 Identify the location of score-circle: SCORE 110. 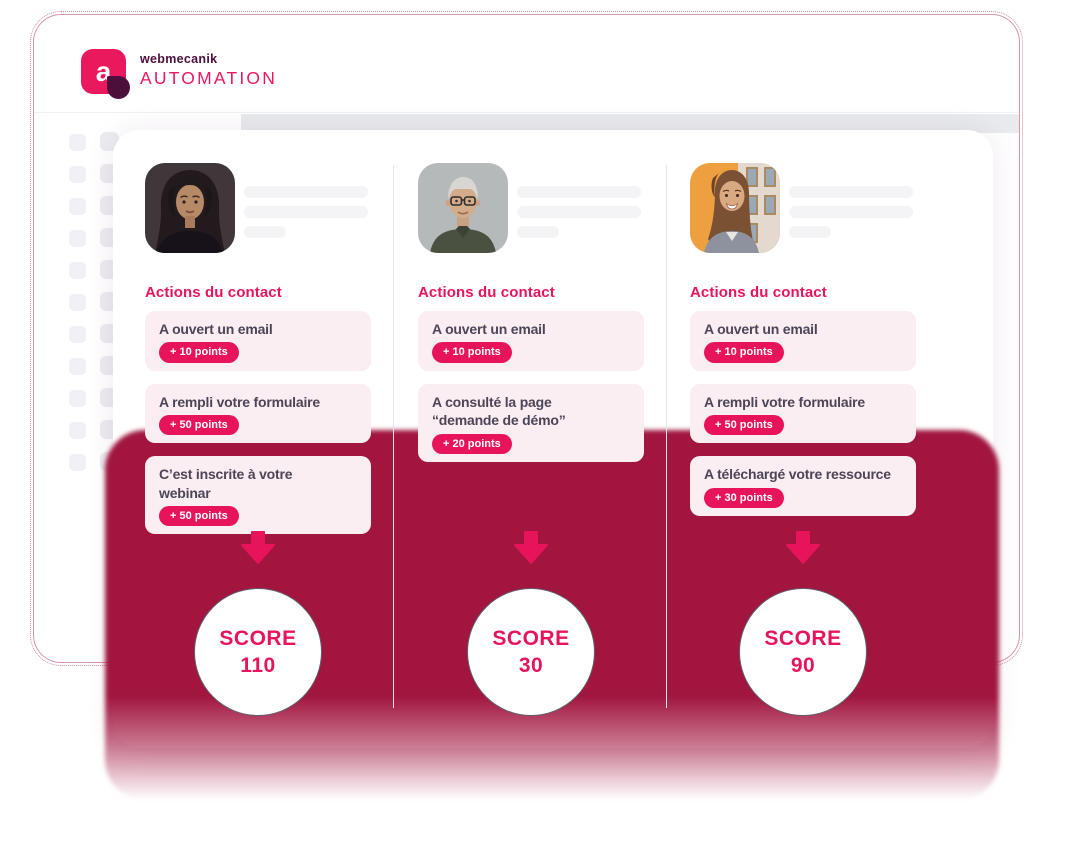
(258, 652).